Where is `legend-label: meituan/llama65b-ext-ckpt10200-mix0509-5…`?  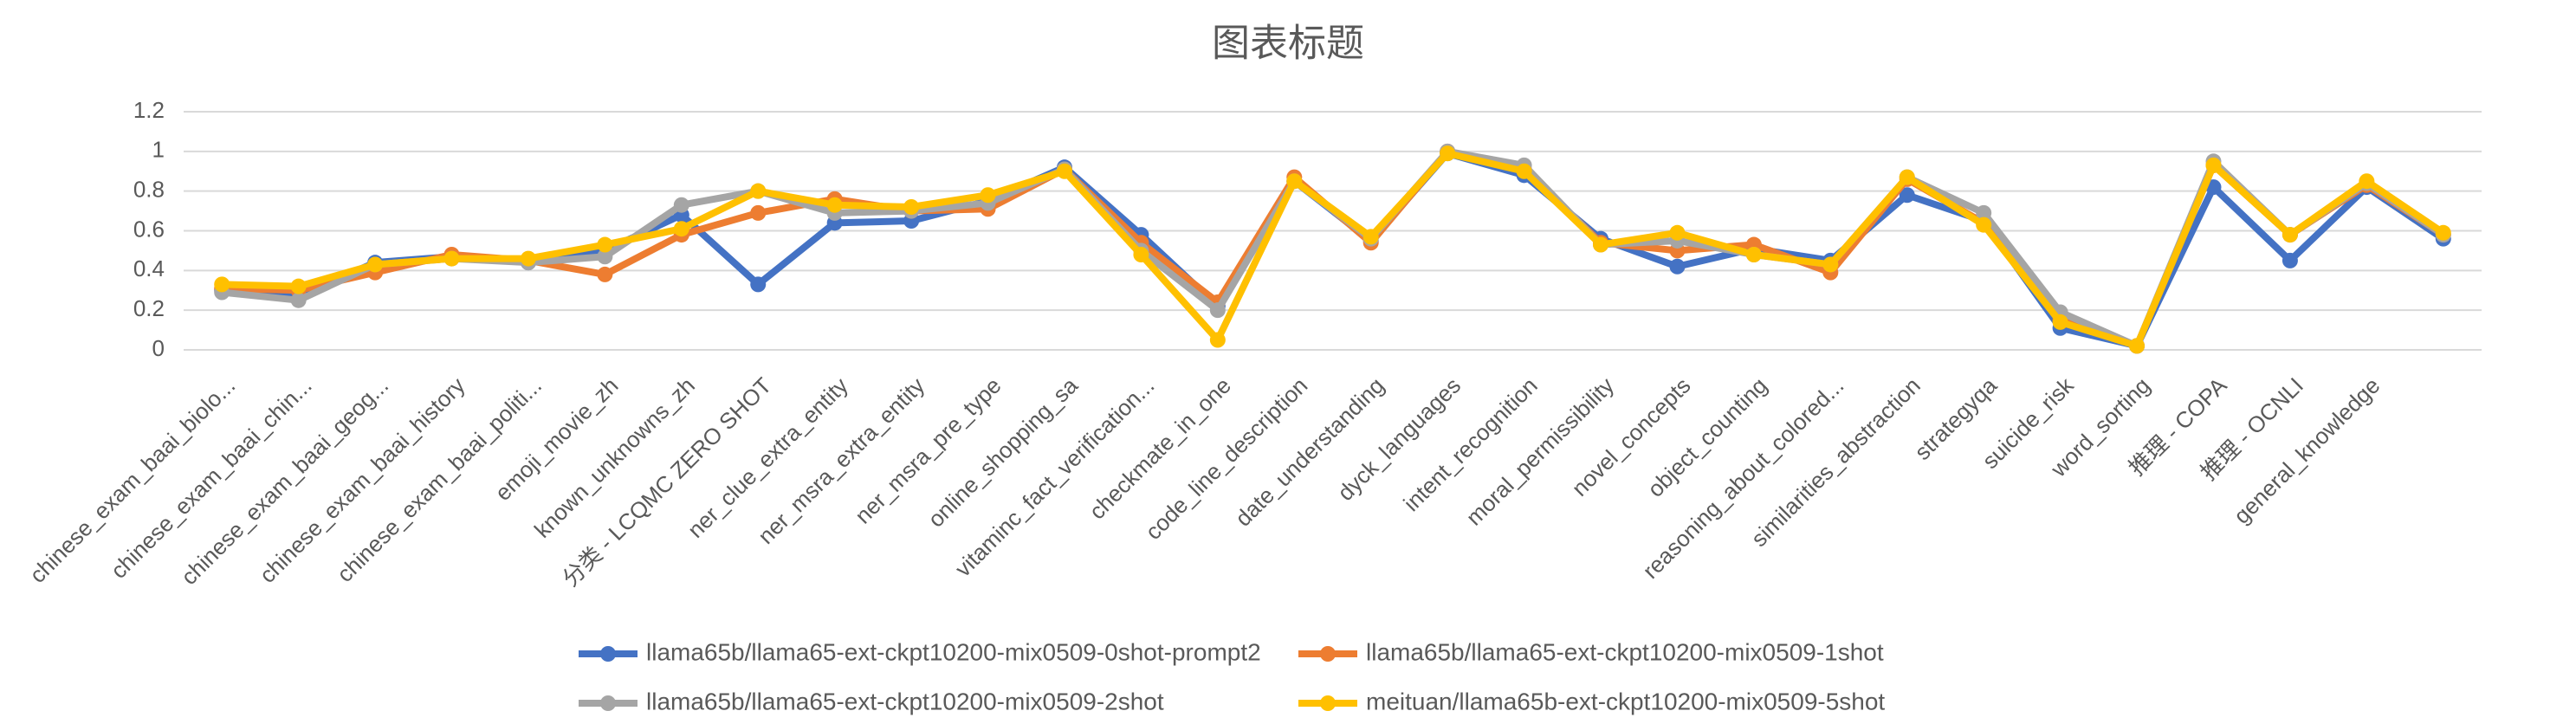 legend-label: meituan/llama65b-ext-ckpt10200-mix0509-5… is located at coordinates (1625, 701).